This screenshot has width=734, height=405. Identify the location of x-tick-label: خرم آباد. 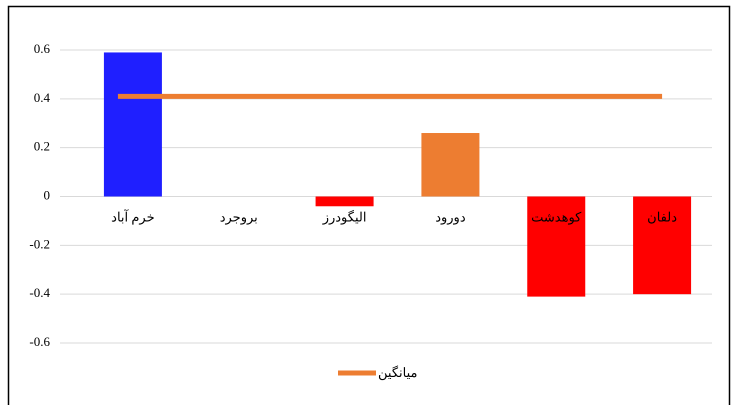
(133, 216).